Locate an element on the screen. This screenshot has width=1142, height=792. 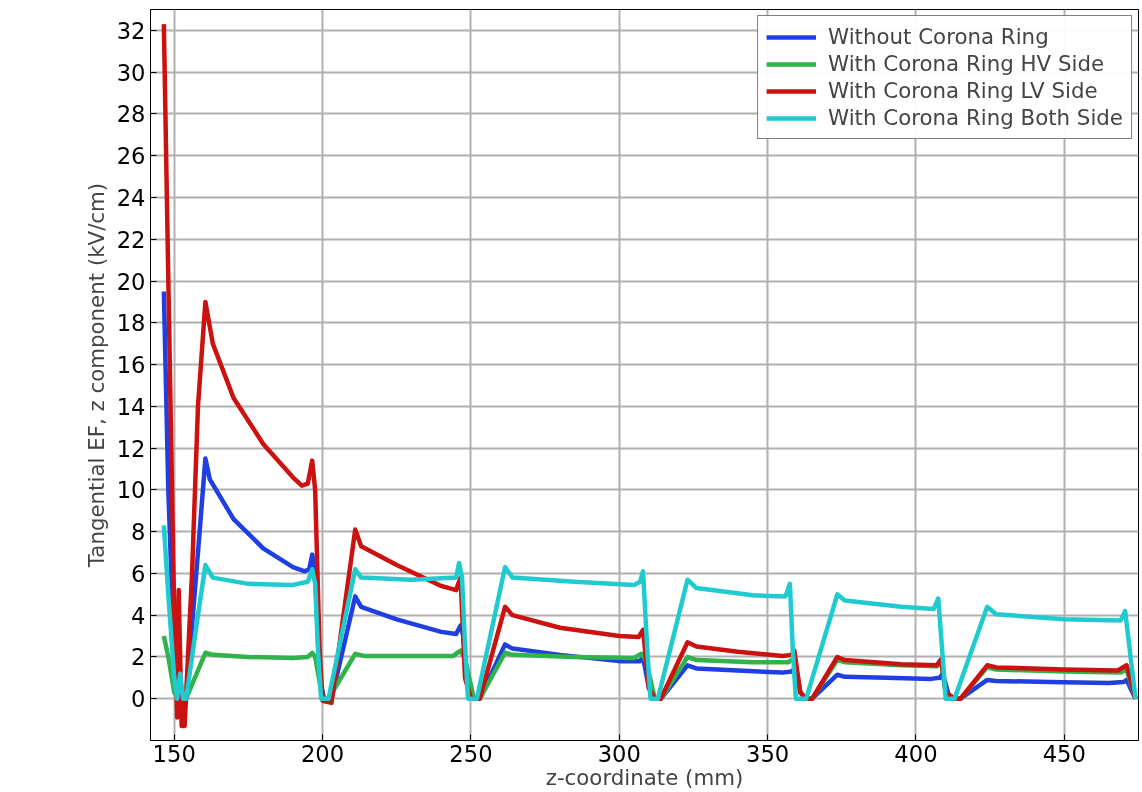
x-tick-label: 300 is located at coordinates (619, 753).